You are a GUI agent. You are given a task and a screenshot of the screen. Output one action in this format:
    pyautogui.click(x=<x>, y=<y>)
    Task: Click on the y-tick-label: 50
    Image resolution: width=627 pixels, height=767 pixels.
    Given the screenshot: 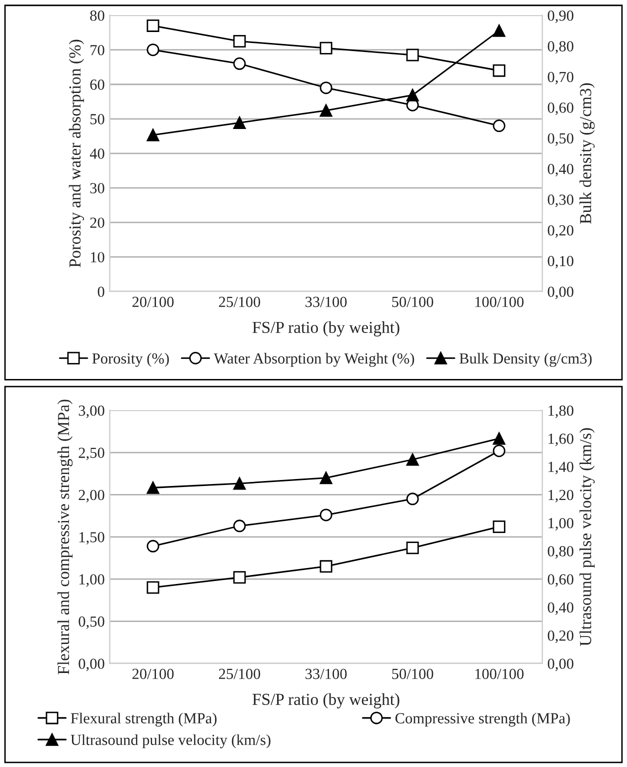 What is the action you would take?
    pyautogui.click(x=97, y=119)
    